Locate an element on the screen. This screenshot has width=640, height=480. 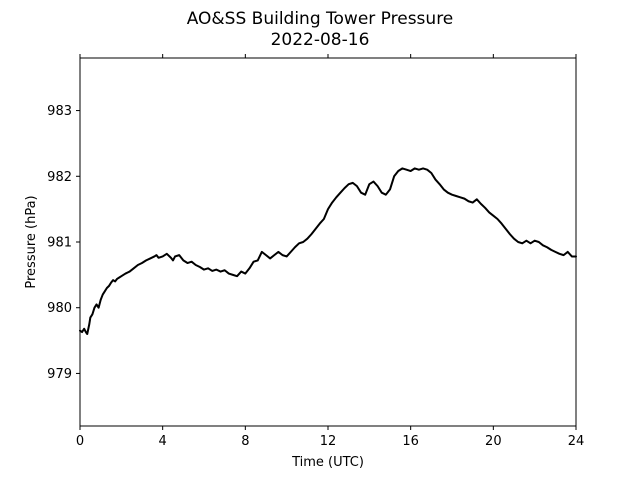
y-axis-label: Pressure (hPa) is located at coordinates (31, 241).